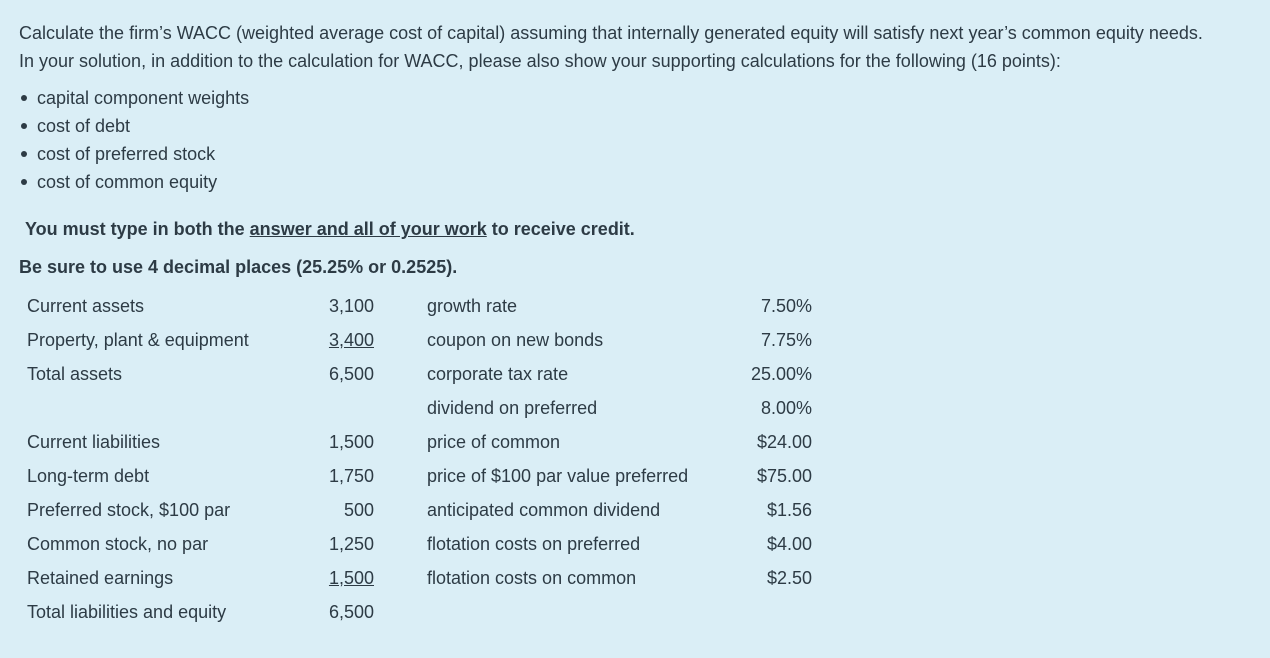 This screenshot has width=1270, height=658. I want to click on market-data-value: 7.75%, so click(786, 340).